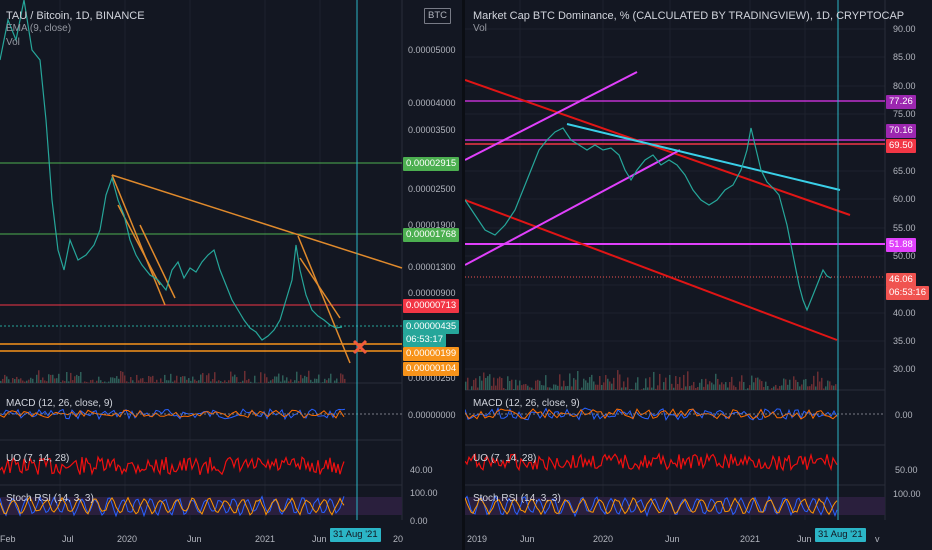 The width and height of the screenshot is (932, 550). What do you see at coordinates (904, 369) in the screenshot?
I see `y-tick: 30.00` at bounding box center [904, 369].